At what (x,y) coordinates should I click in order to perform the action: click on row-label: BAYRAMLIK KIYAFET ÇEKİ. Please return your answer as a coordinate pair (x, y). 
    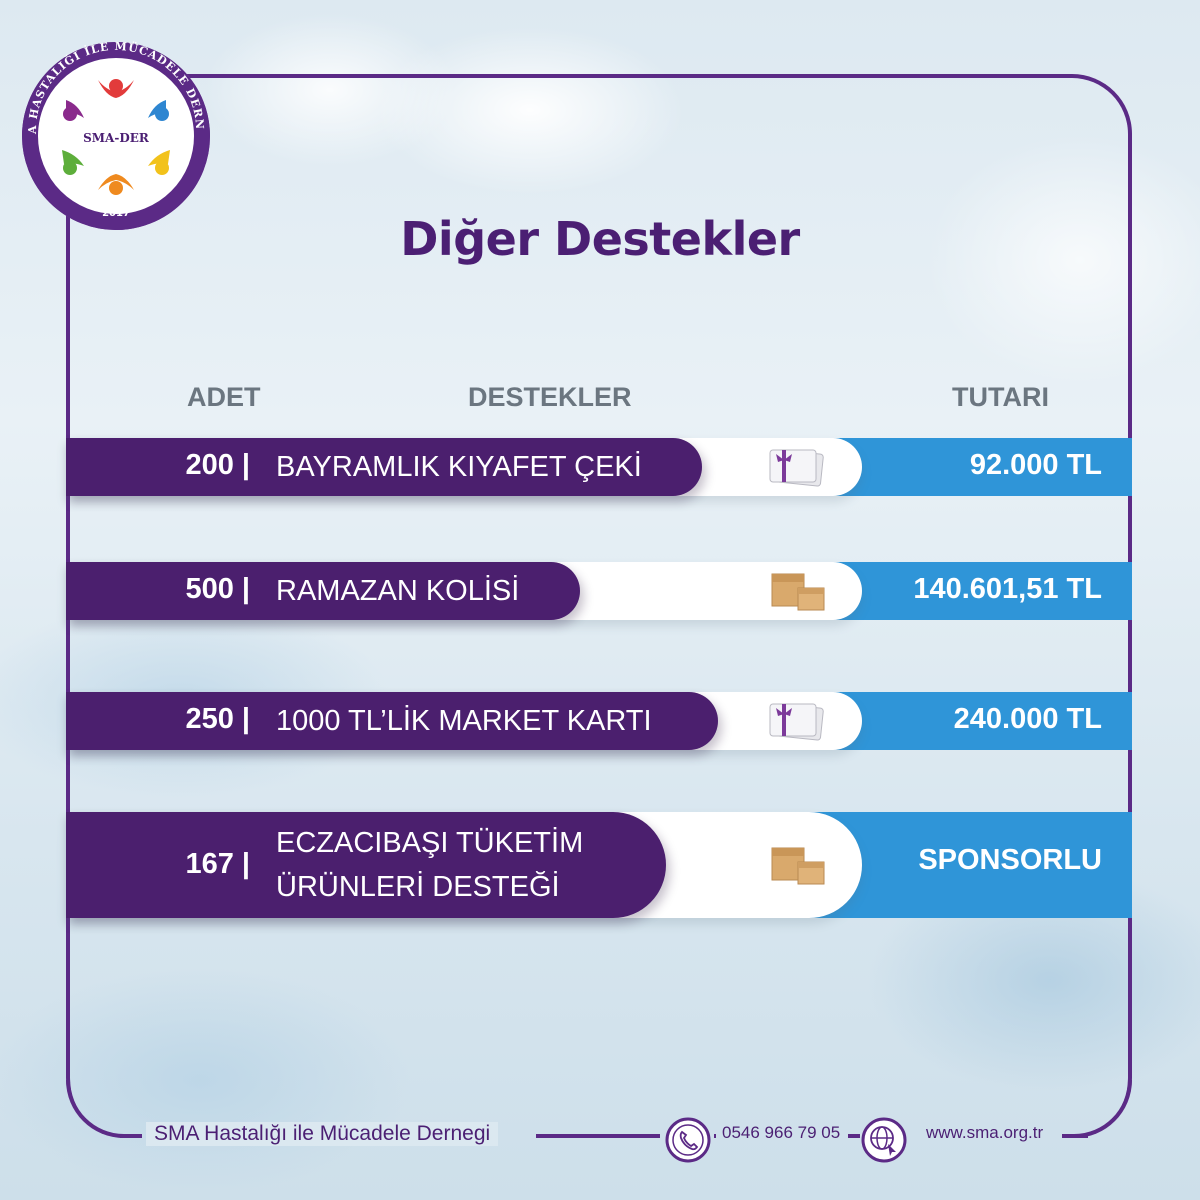
    Looking at the image, I should click on (459, 467).